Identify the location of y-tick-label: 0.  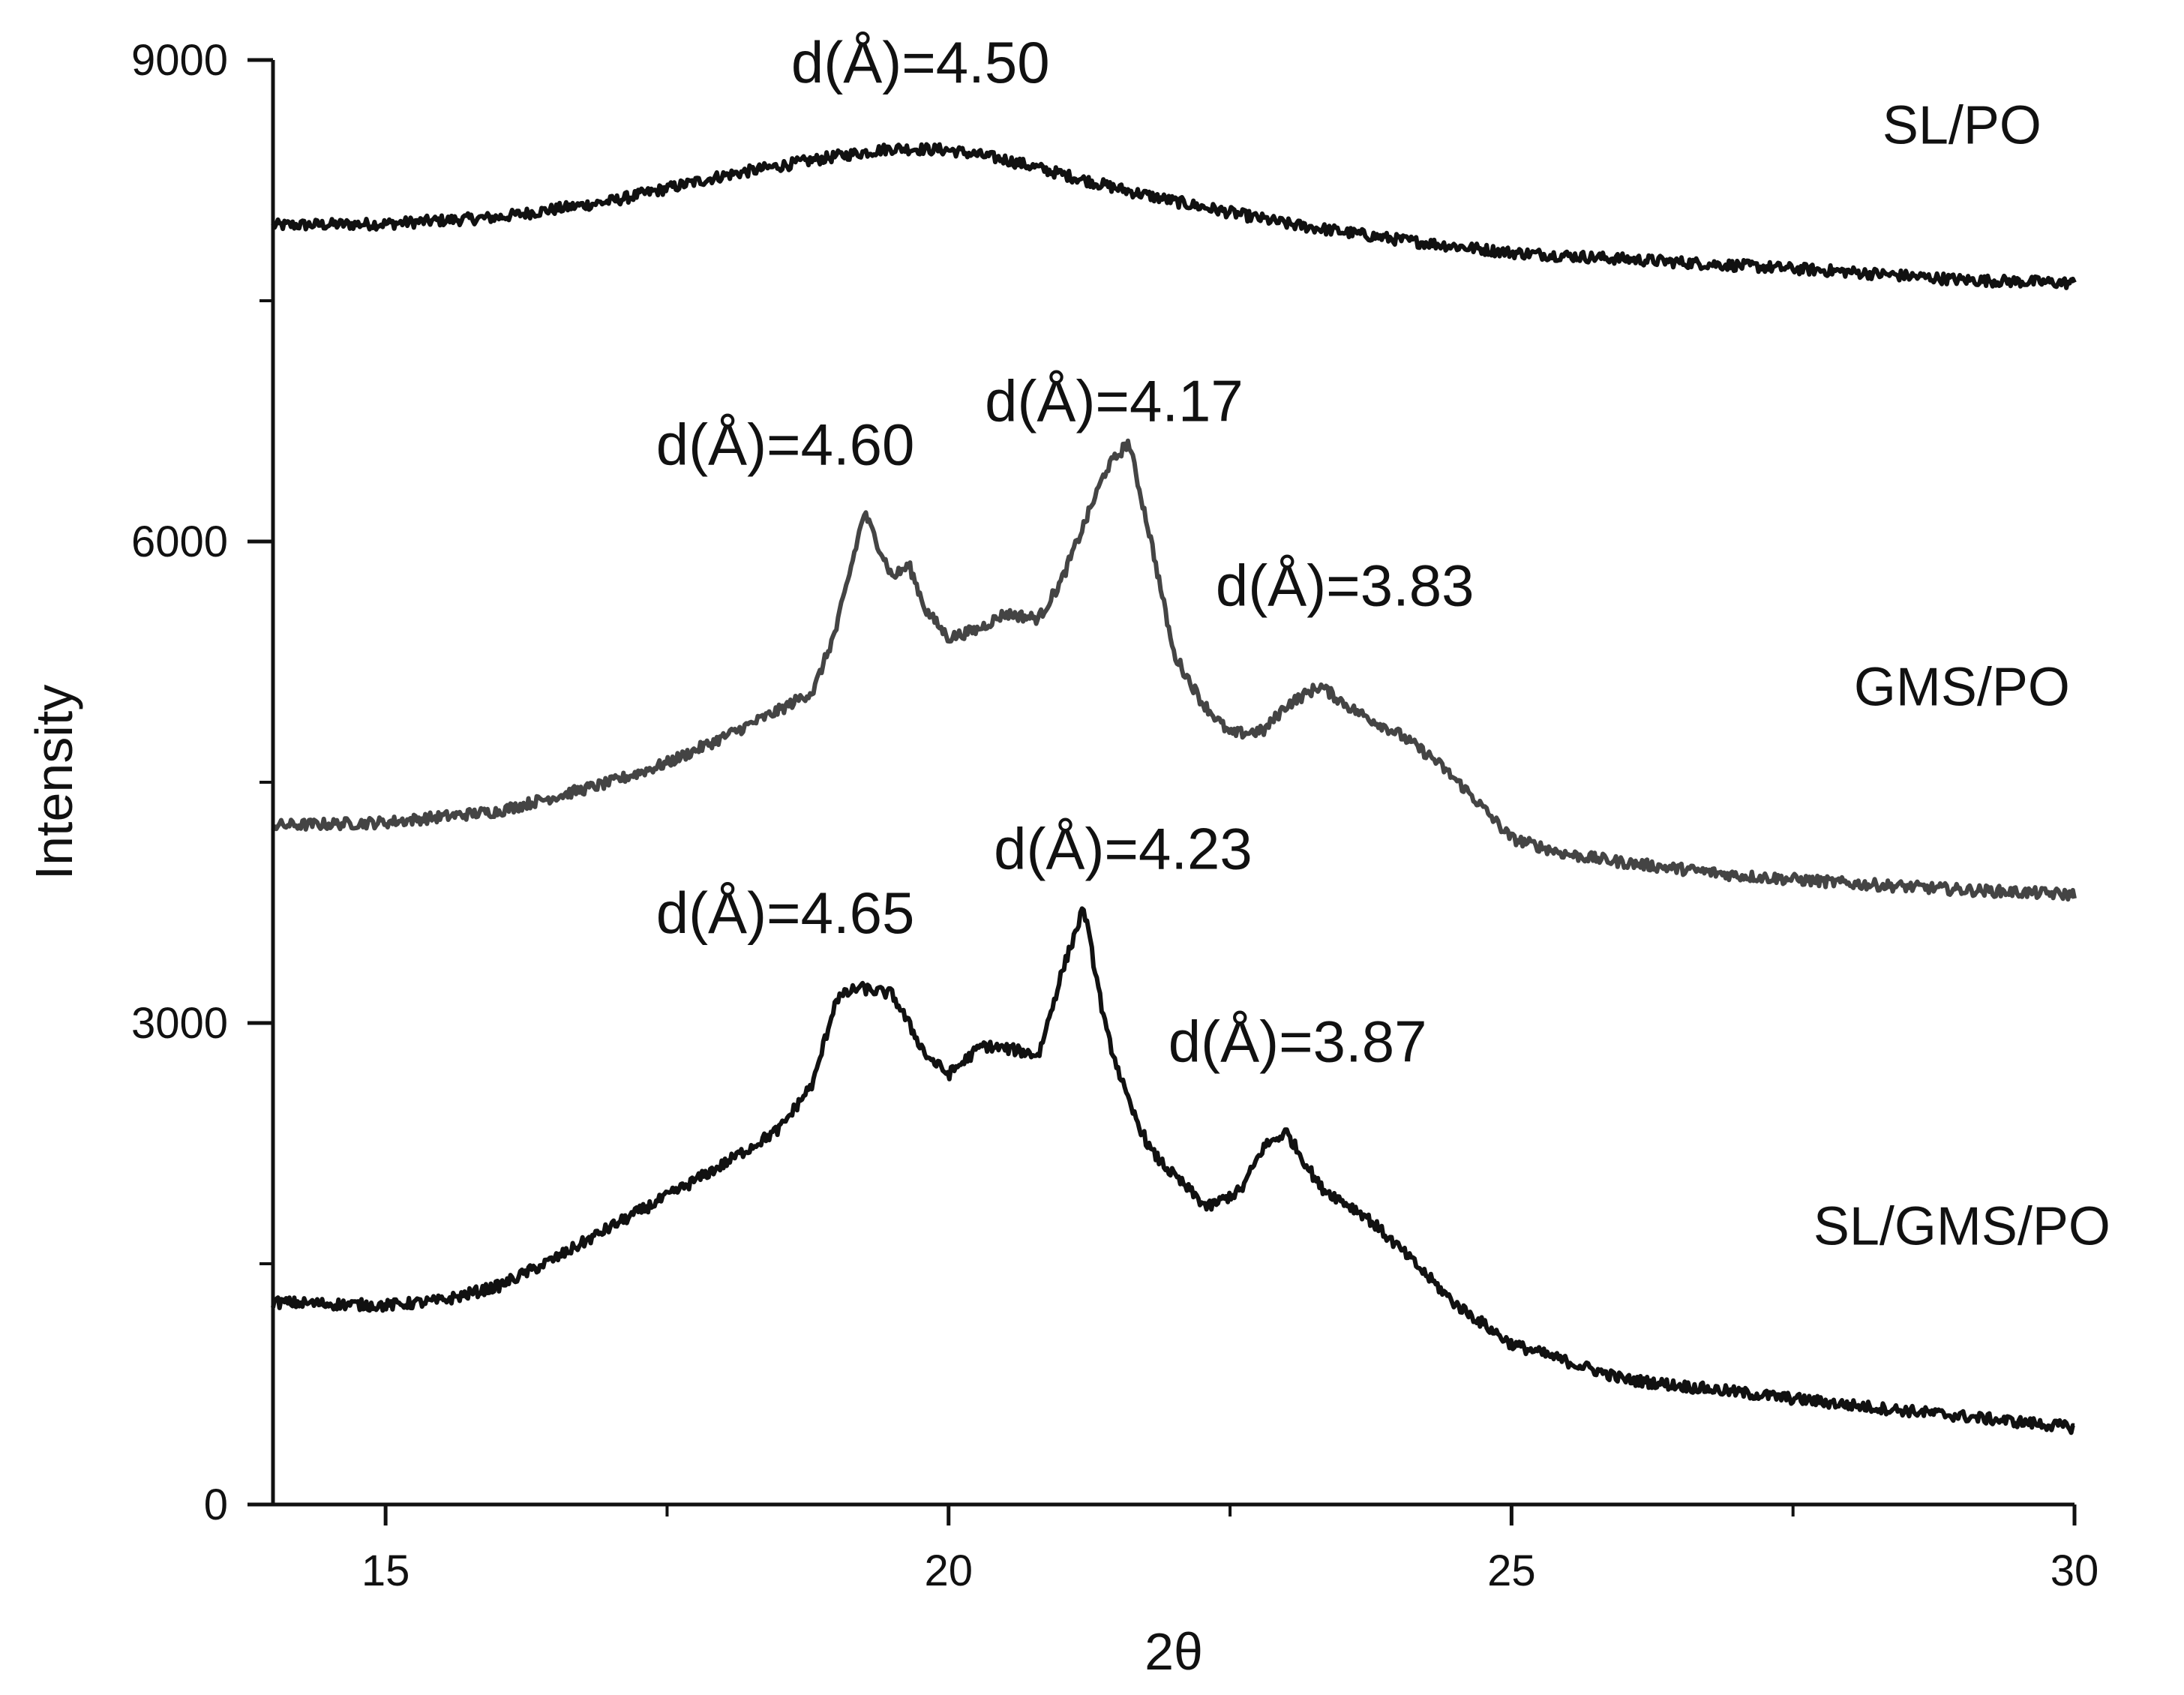
(216, 1504).